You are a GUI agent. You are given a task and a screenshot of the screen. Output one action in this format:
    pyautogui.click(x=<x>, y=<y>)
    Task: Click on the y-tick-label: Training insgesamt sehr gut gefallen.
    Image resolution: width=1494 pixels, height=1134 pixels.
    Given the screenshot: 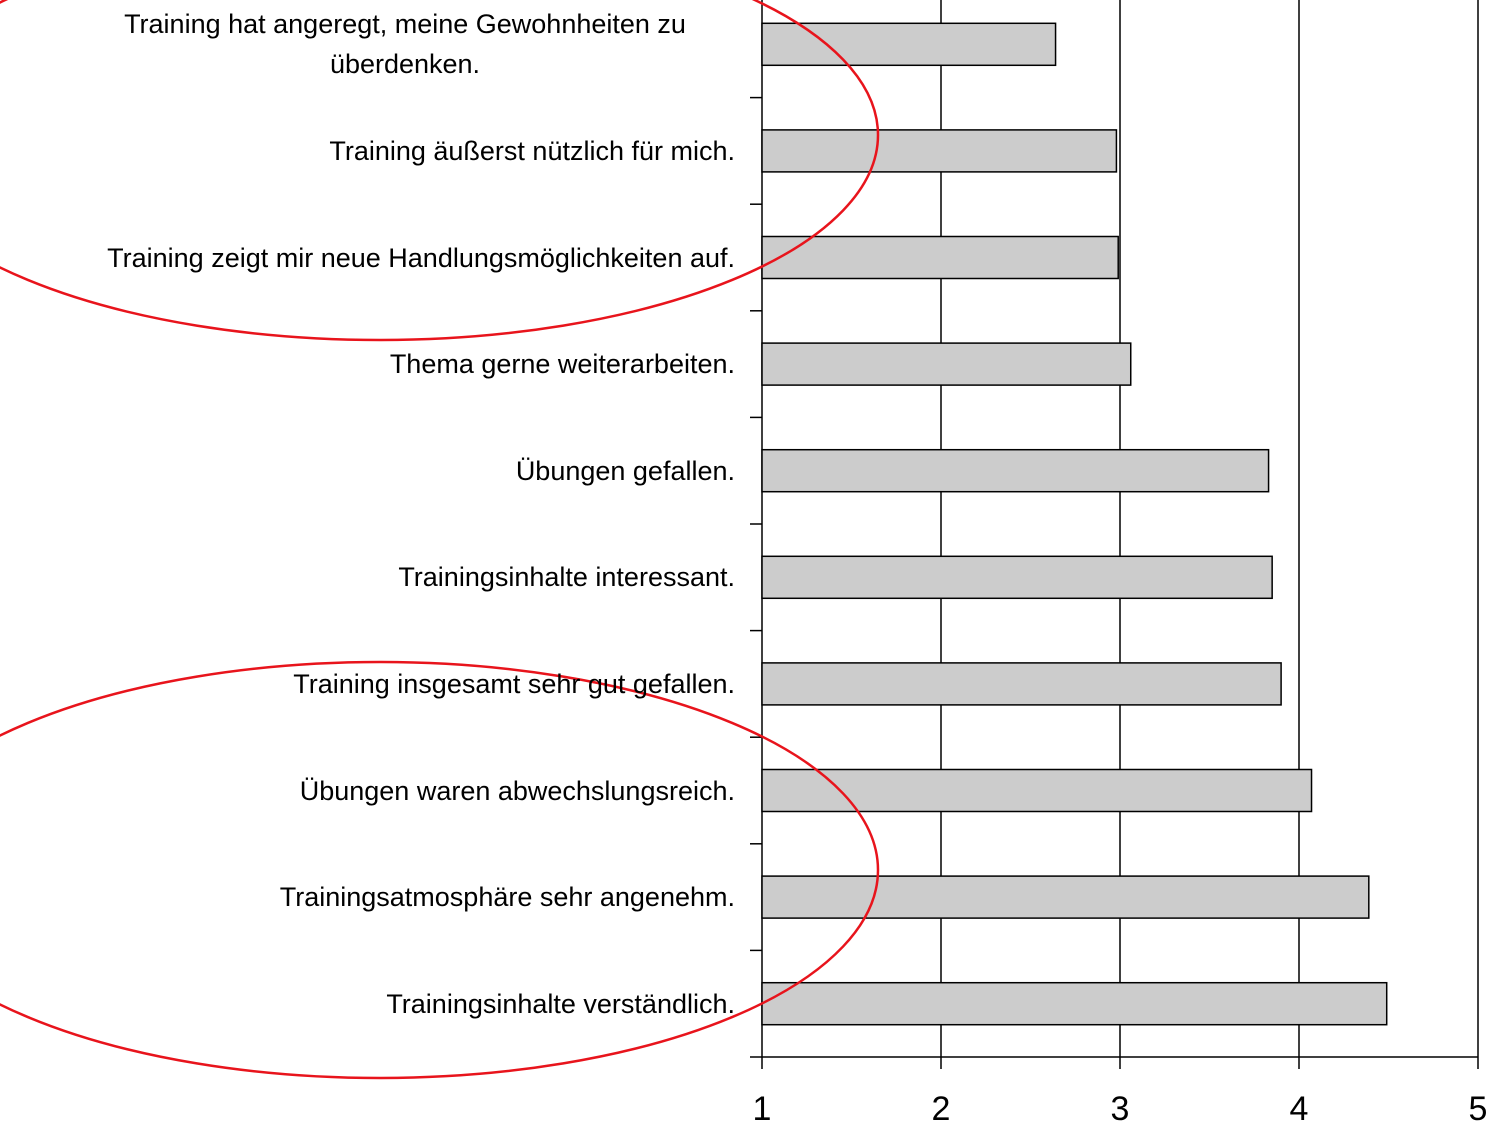 What is the action you would take?
    pyautogui.click(x=514, y=683)
    